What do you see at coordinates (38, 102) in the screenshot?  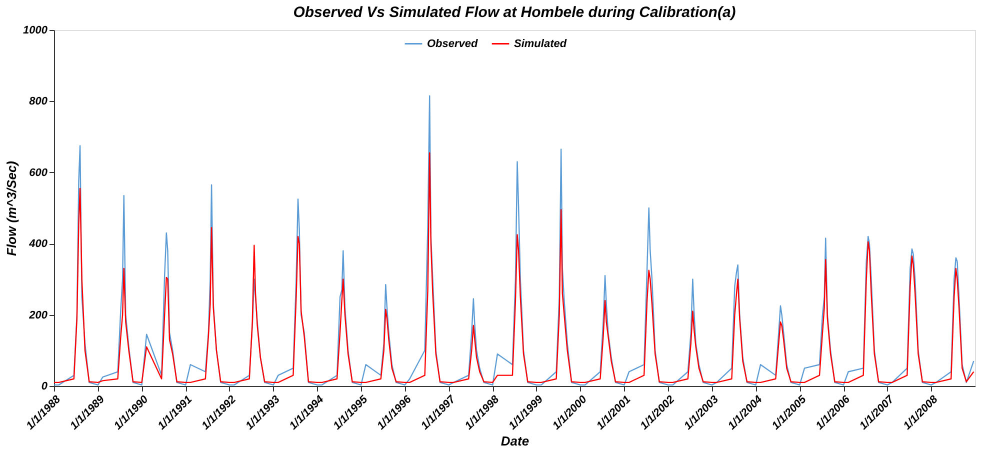 I see `y-tick-label: 800` at bounding box center [38, 102].